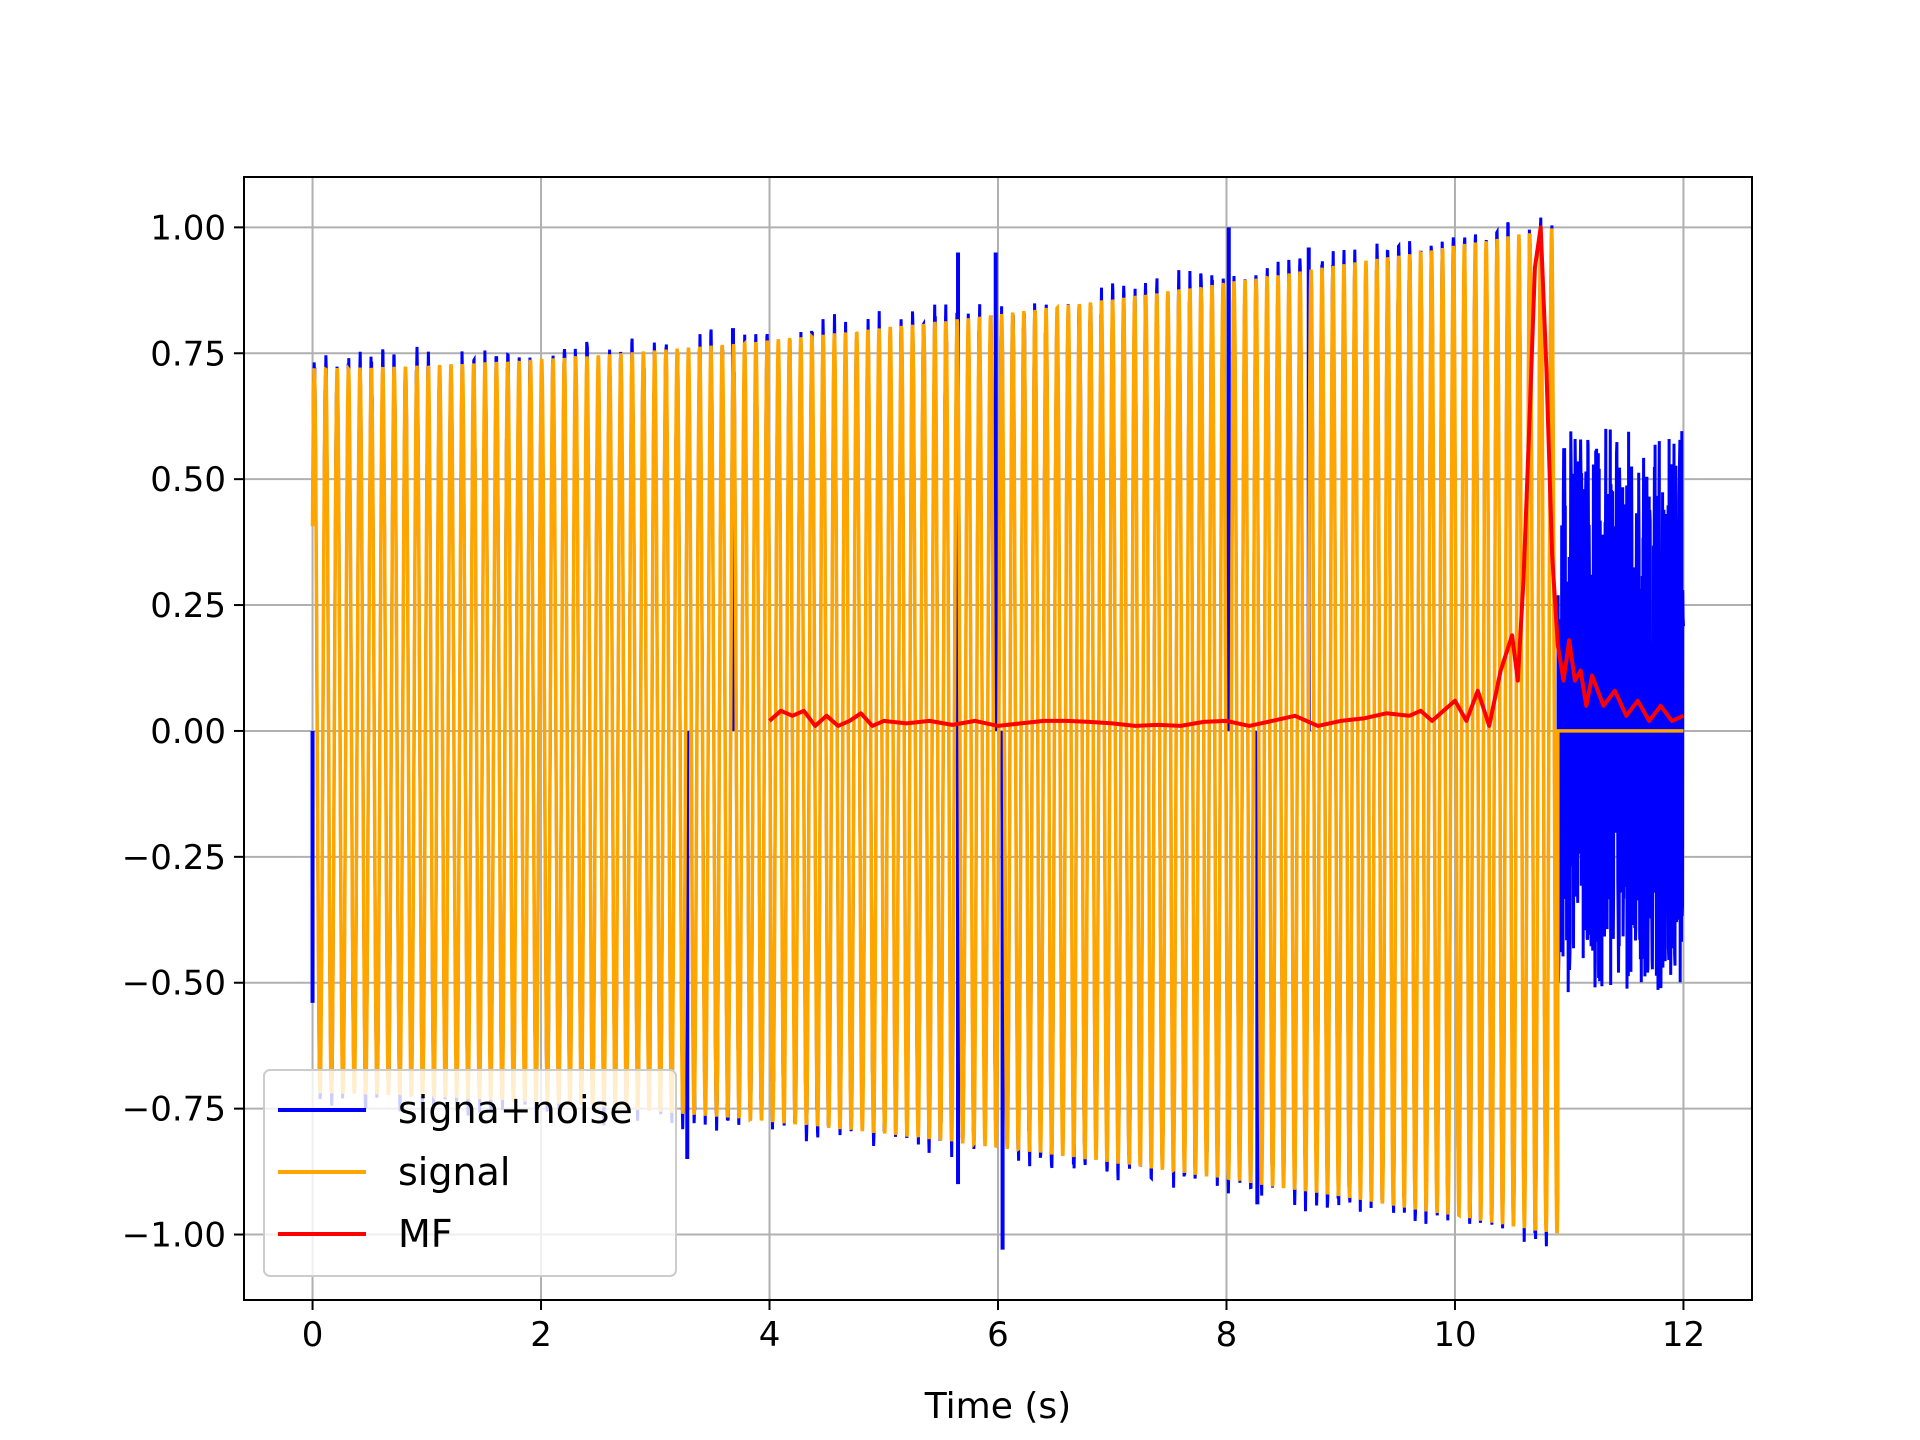 The width and height of the screenshot is (1920, 1440). I want to click on legend-label: signa+noise, so click(515, 1110).